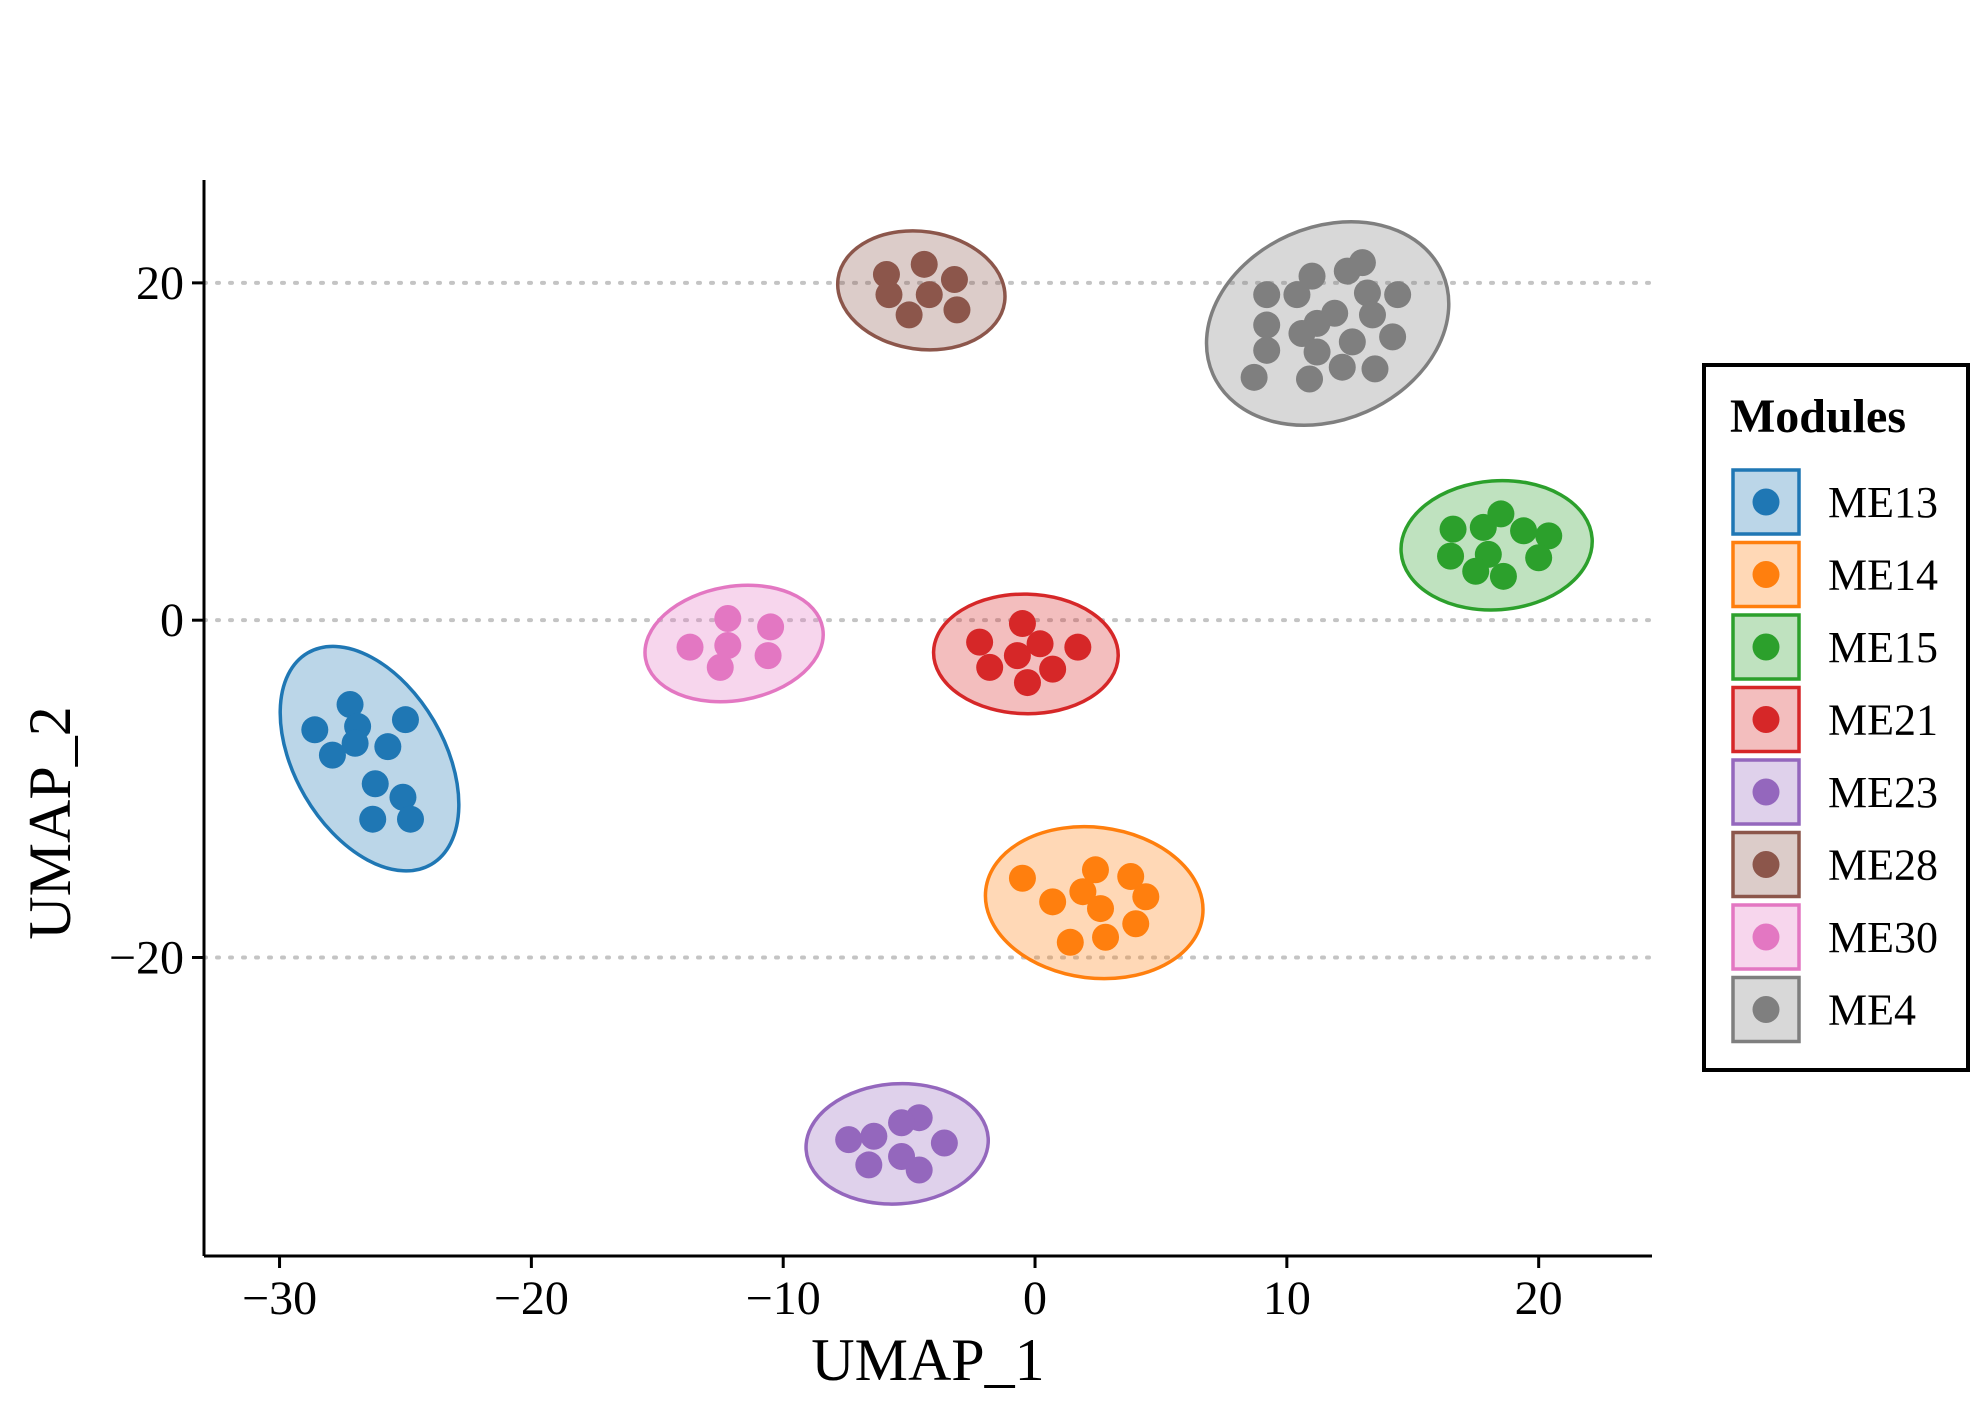  What do you see at coordinates (160, 283) in the screenshot?
I see `y-tick-label: 20` at bounding box center [160, 283].